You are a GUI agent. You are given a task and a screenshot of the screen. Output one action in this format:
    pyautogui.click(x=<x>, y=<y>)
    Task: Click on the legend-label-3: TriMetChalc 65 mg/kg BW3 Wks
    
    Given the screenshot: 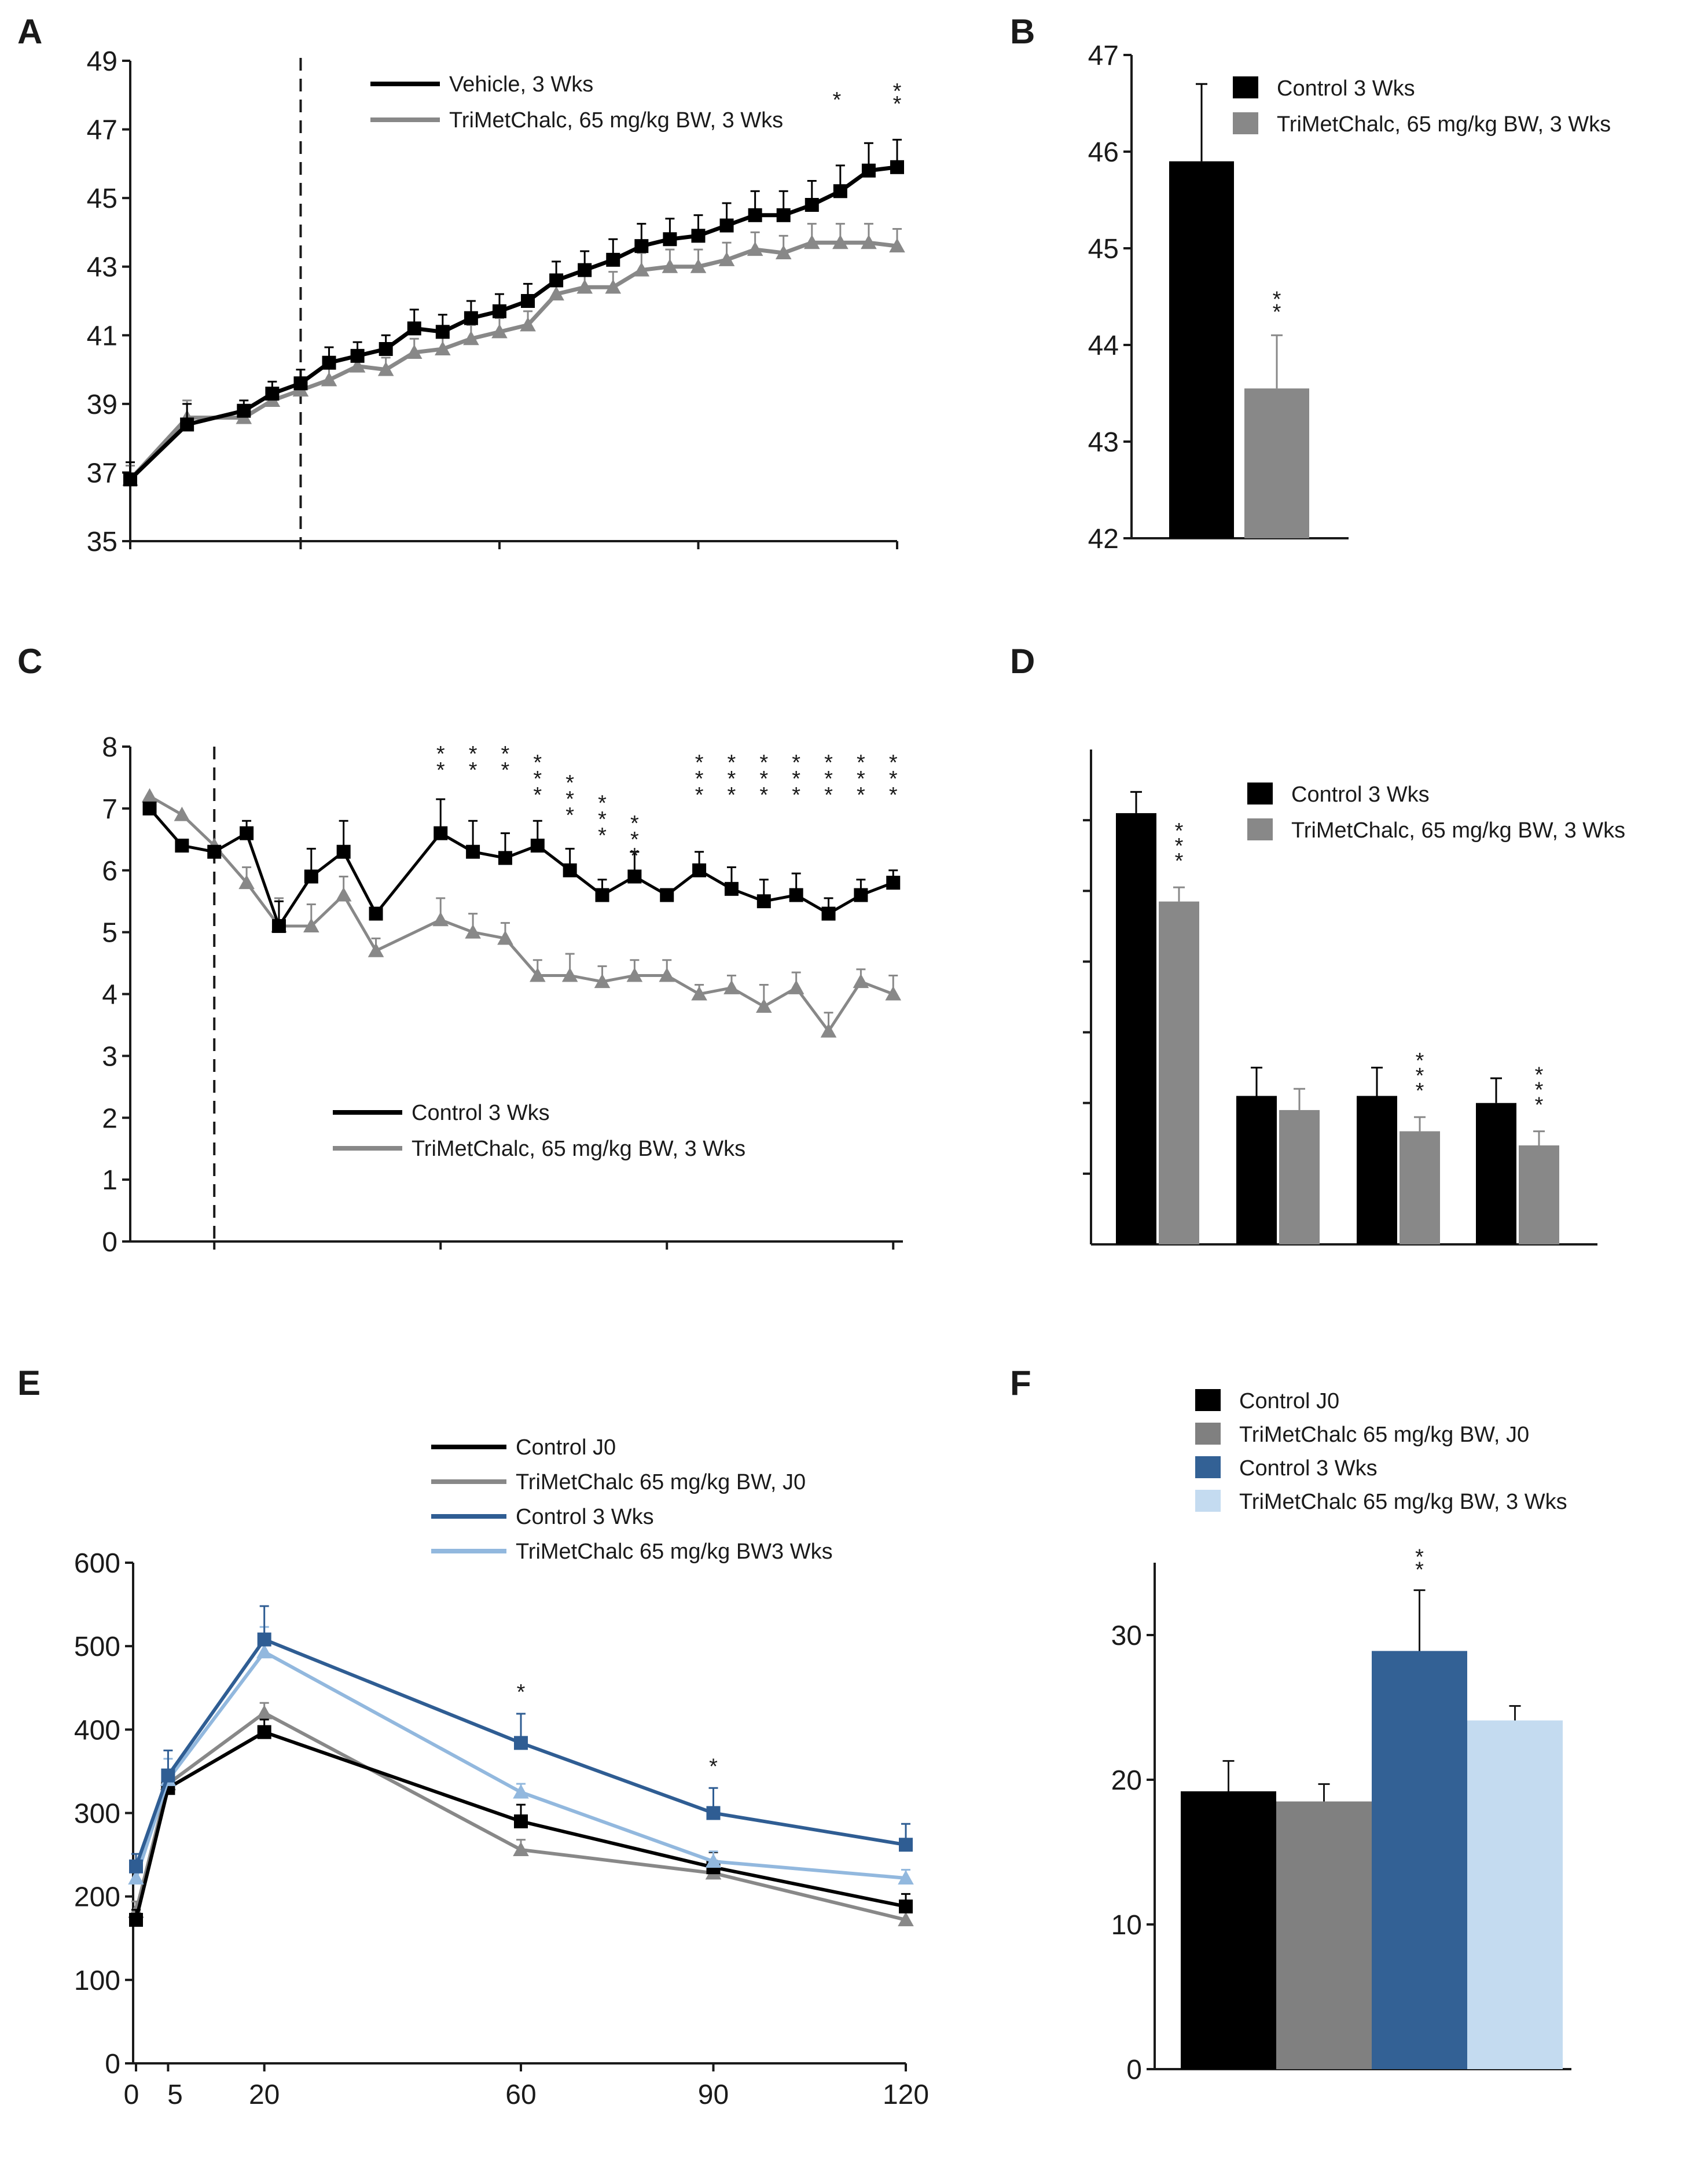 What is the action you would take?
    pyautogui.click(x=675, y=1552)
    